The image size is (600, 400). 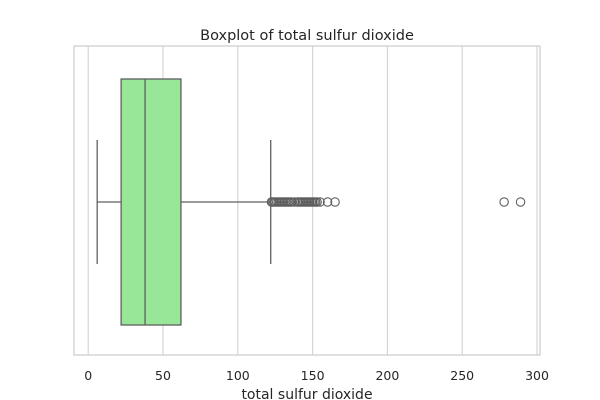 What do you see at coordinates (88, 375) in the screenshot?
I see `x-tick-label: 0` at bounding box center [88, 375].